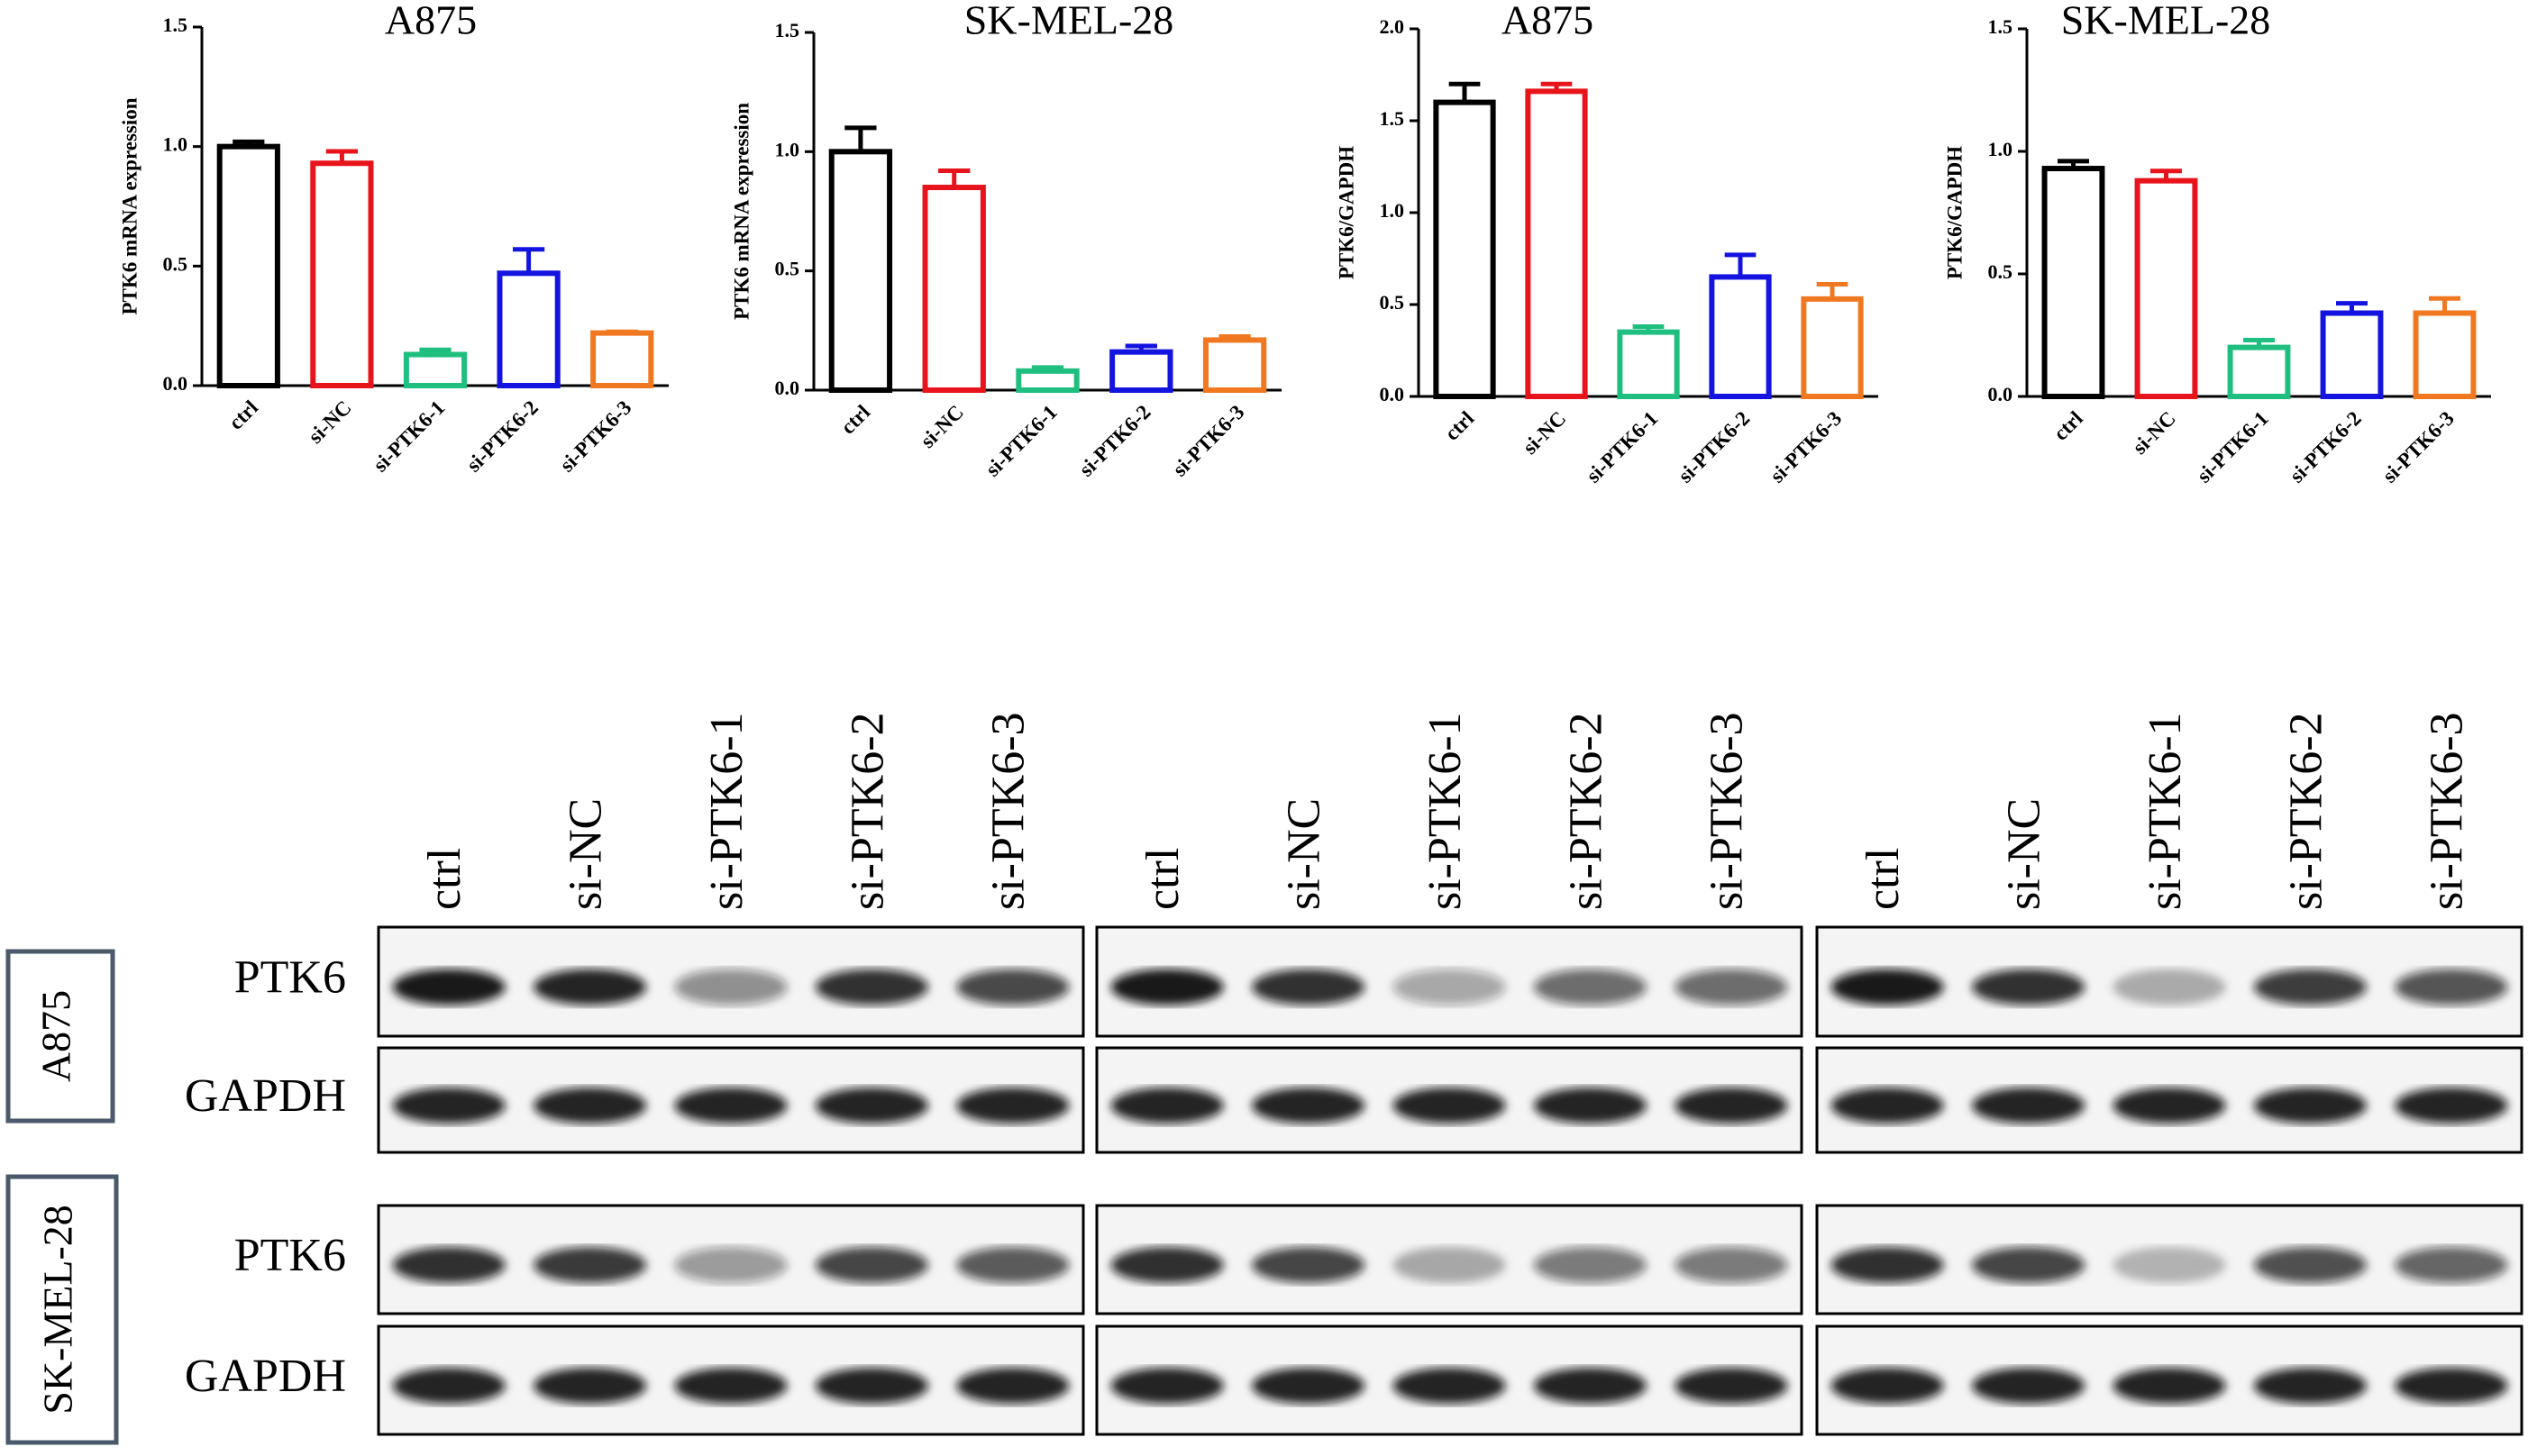 The width and height of the screenshot is (2528, 1456). I want to click on y-tick-label: 2.0, so click(1393, 26).